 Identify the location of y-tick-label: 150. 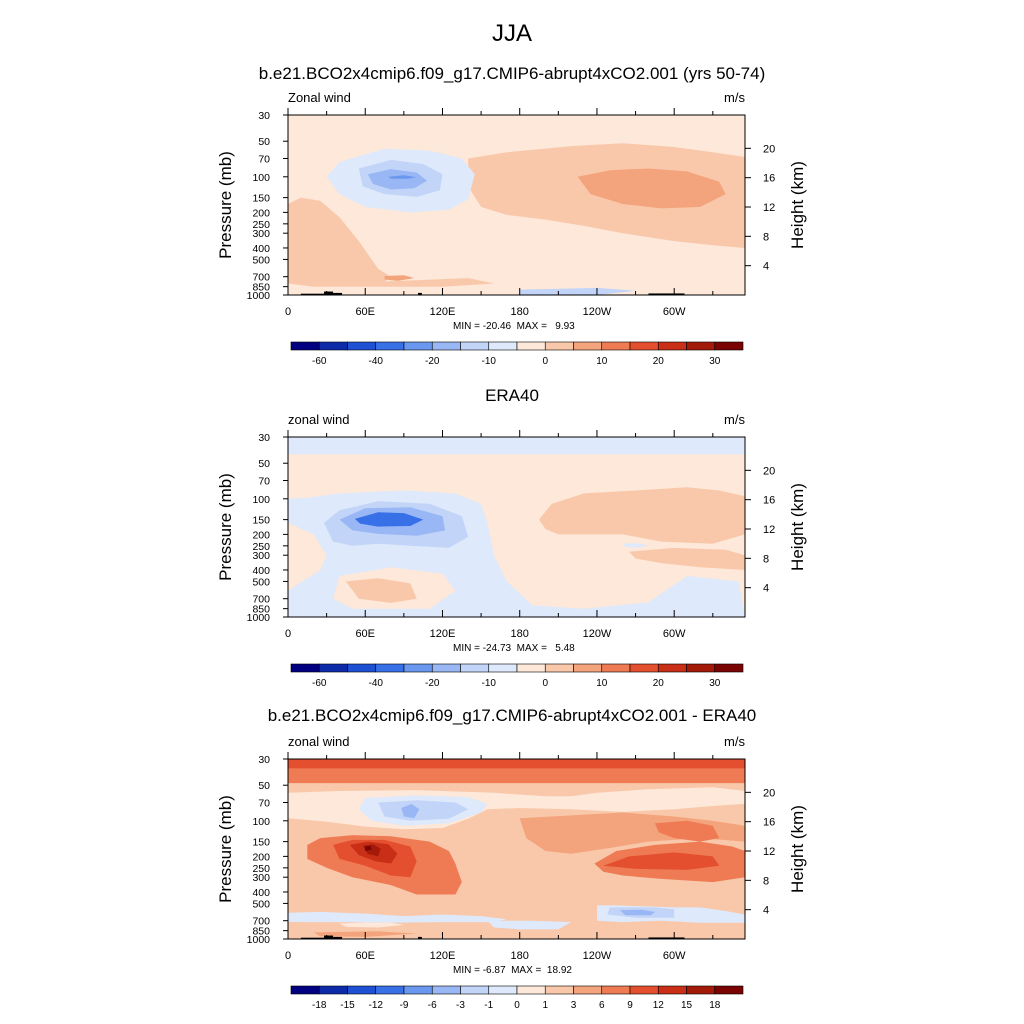
(261, 521).